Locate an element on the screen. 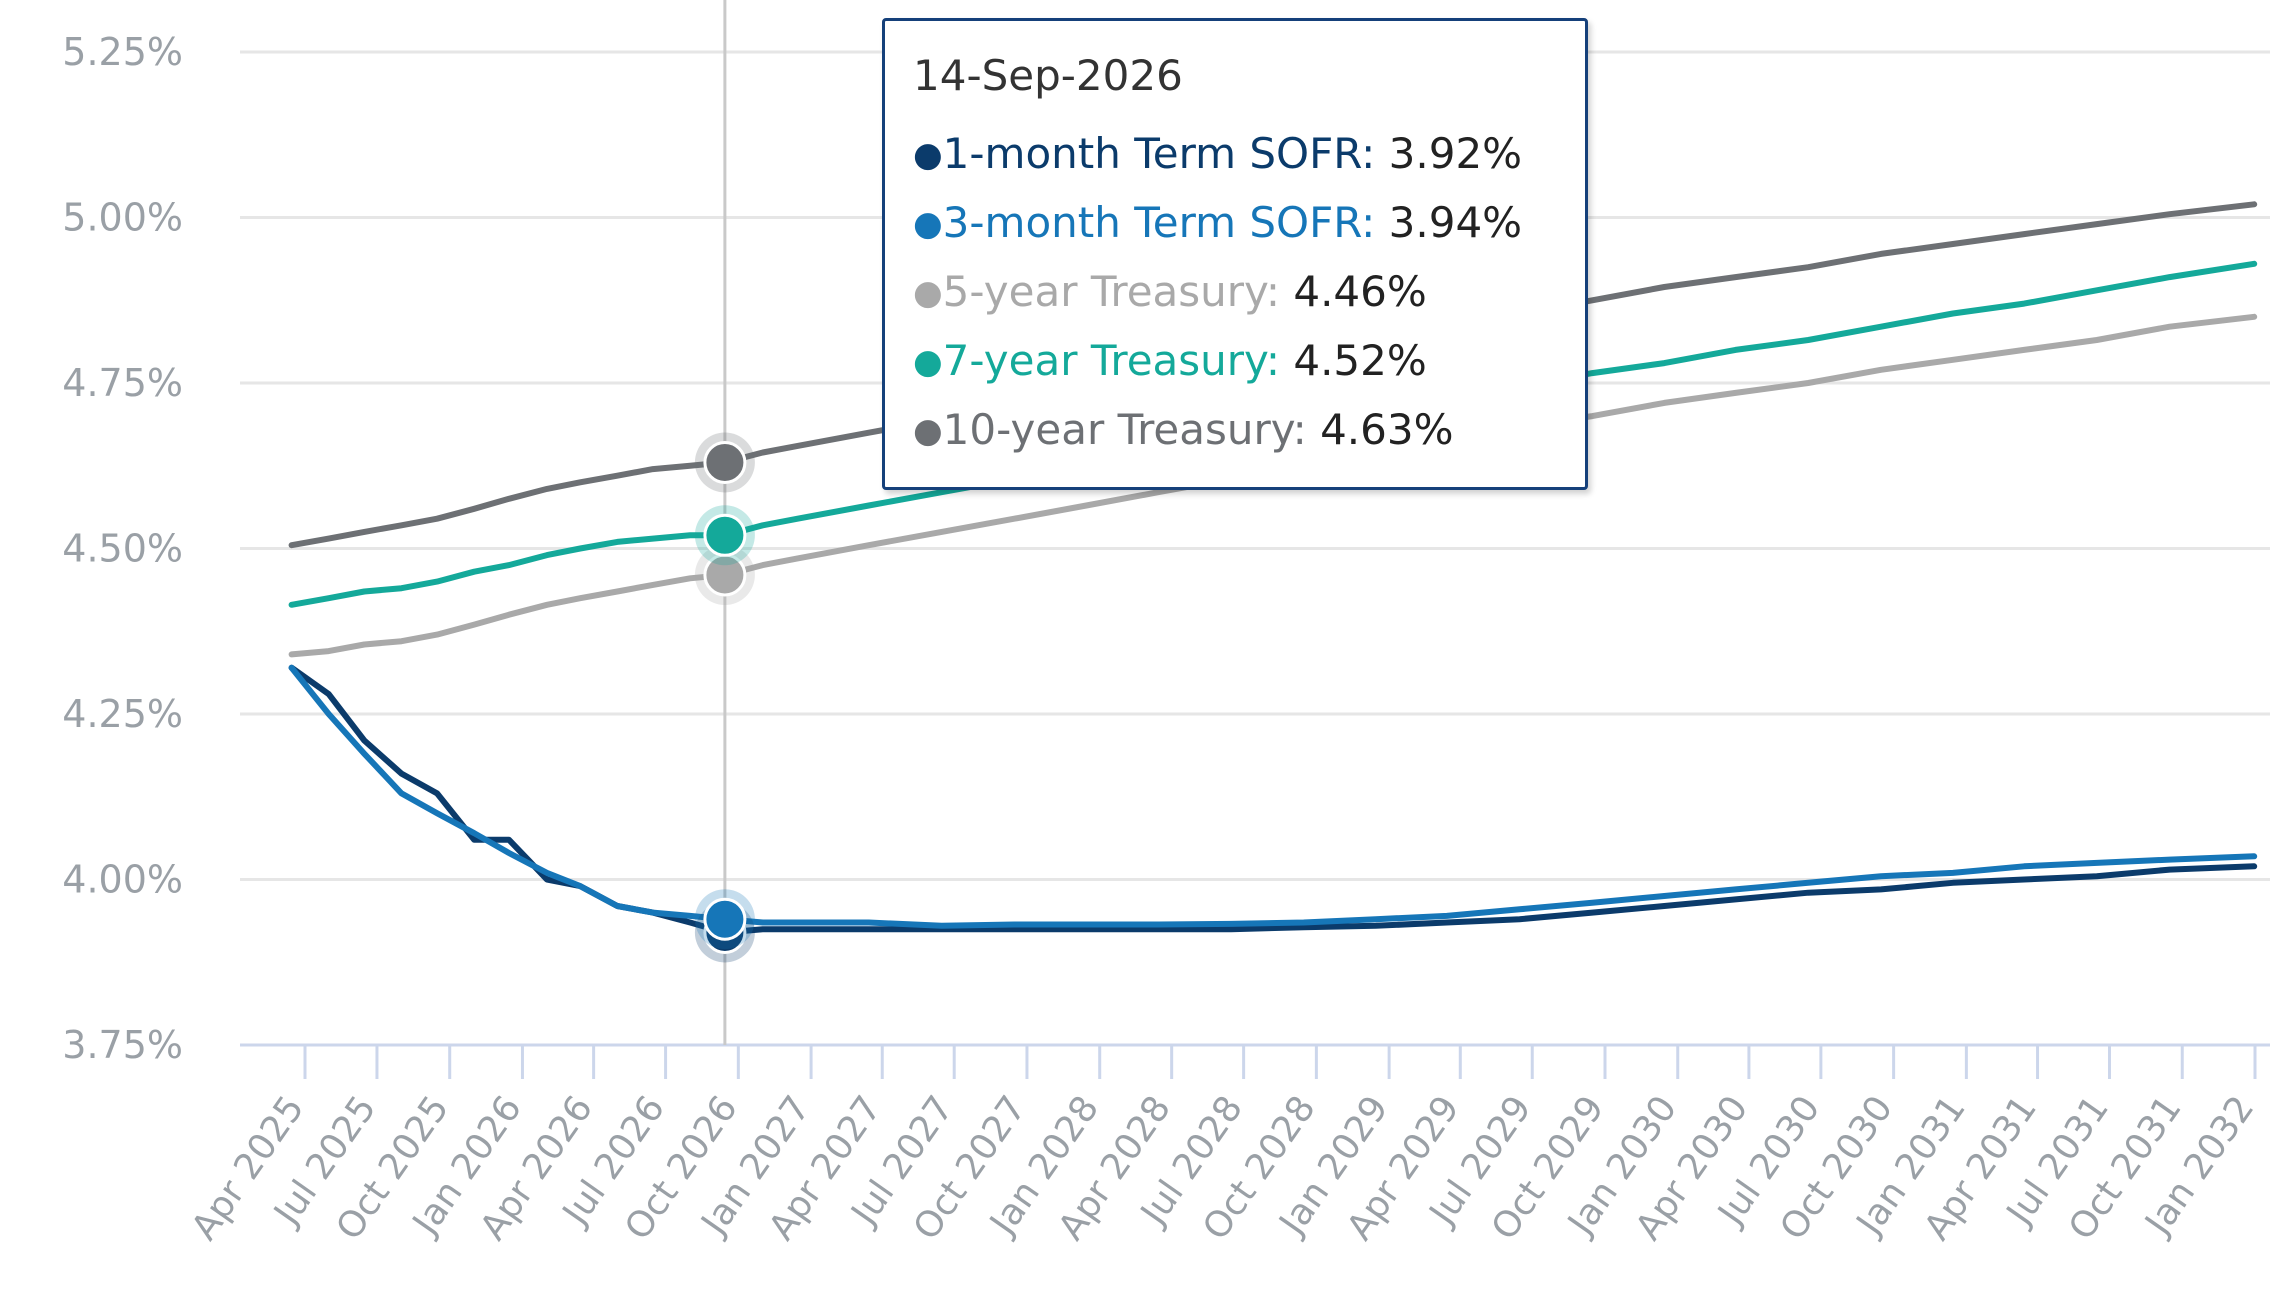  hover-markers is located at coordinates (724, 697).